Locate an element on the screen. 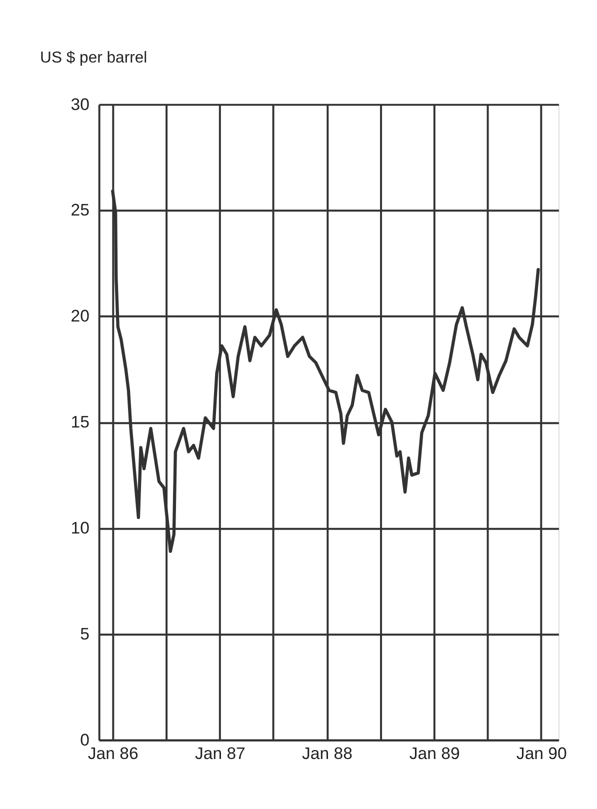 The image size is (597, 809). y-tick-label: 25 is located at coordinates (80, 210).